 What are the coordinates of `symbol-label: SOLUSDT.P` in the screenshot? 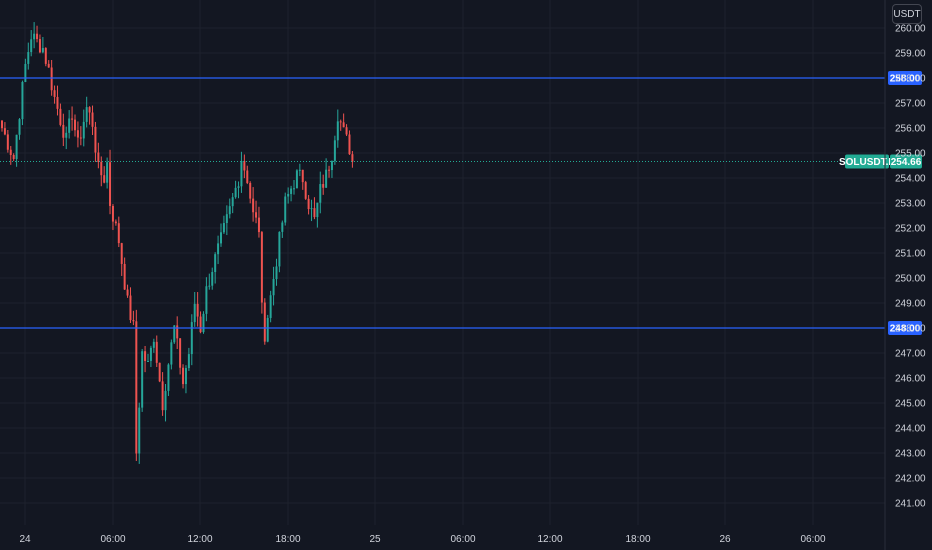 It's located at (867, 162).